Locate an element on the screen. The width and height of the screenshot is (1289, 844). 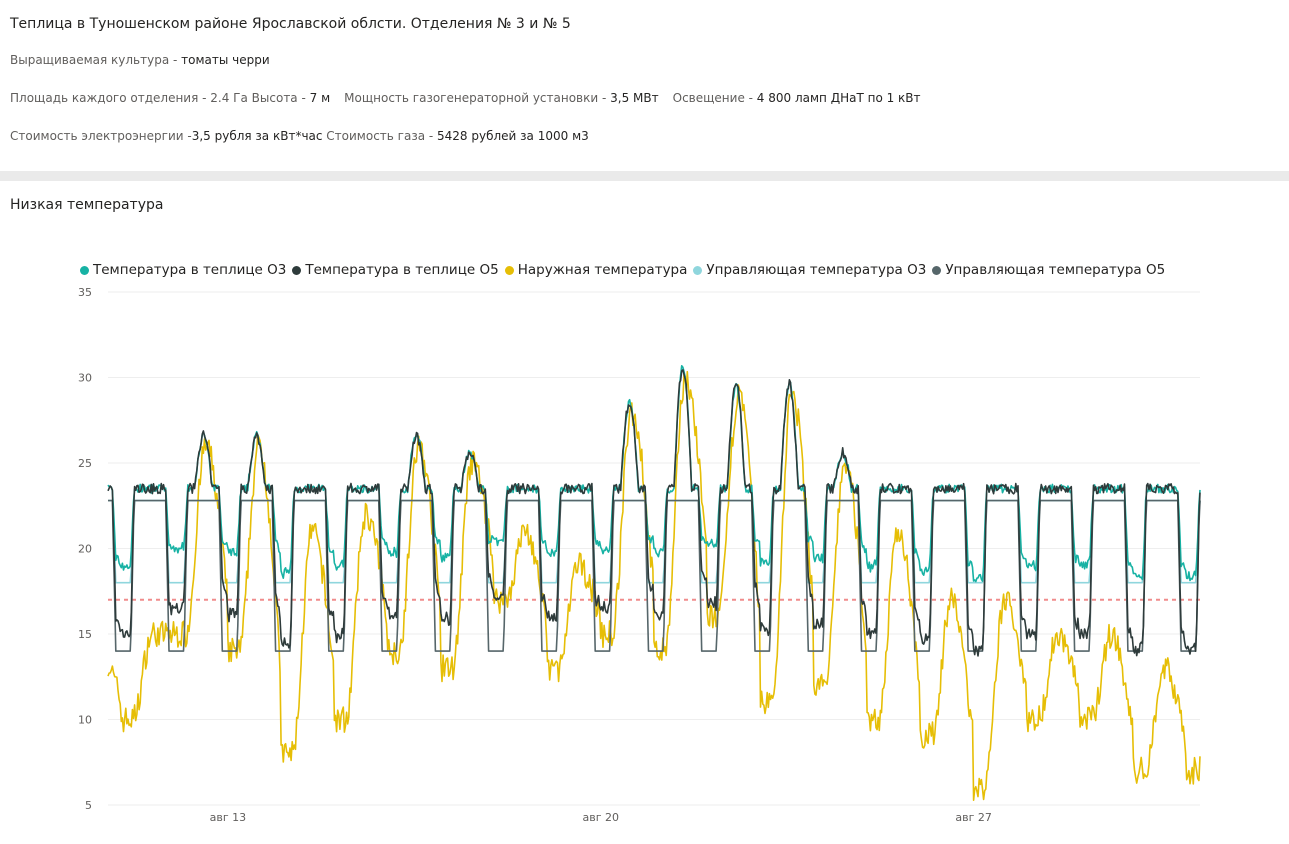
legend-label: Управляющая температура О5 is located at coordinates (1055, 270).